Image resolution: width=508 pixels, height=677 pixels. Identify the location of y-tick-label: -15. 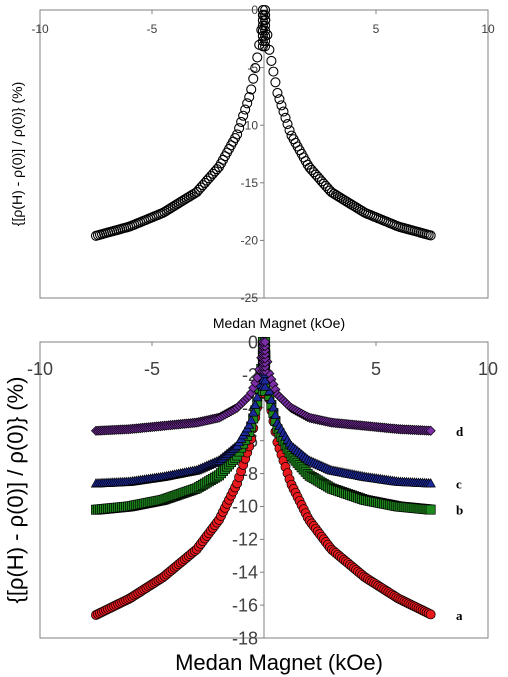
(250, 183).